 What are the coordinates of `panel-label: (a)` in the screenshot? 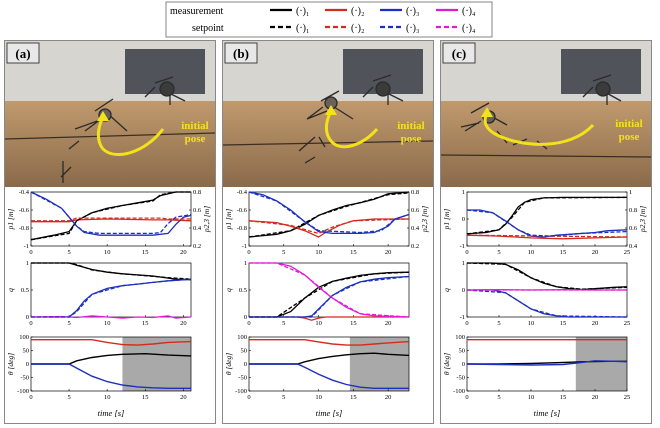 It's located at (22, 53).